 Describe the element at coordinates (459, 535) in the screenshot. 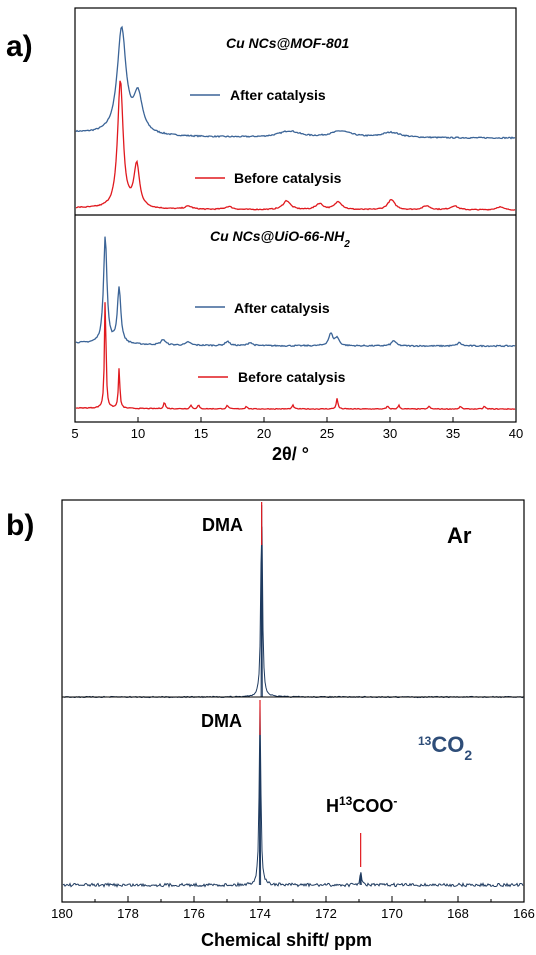

I see `ar-condition-label: Ar` at that location.